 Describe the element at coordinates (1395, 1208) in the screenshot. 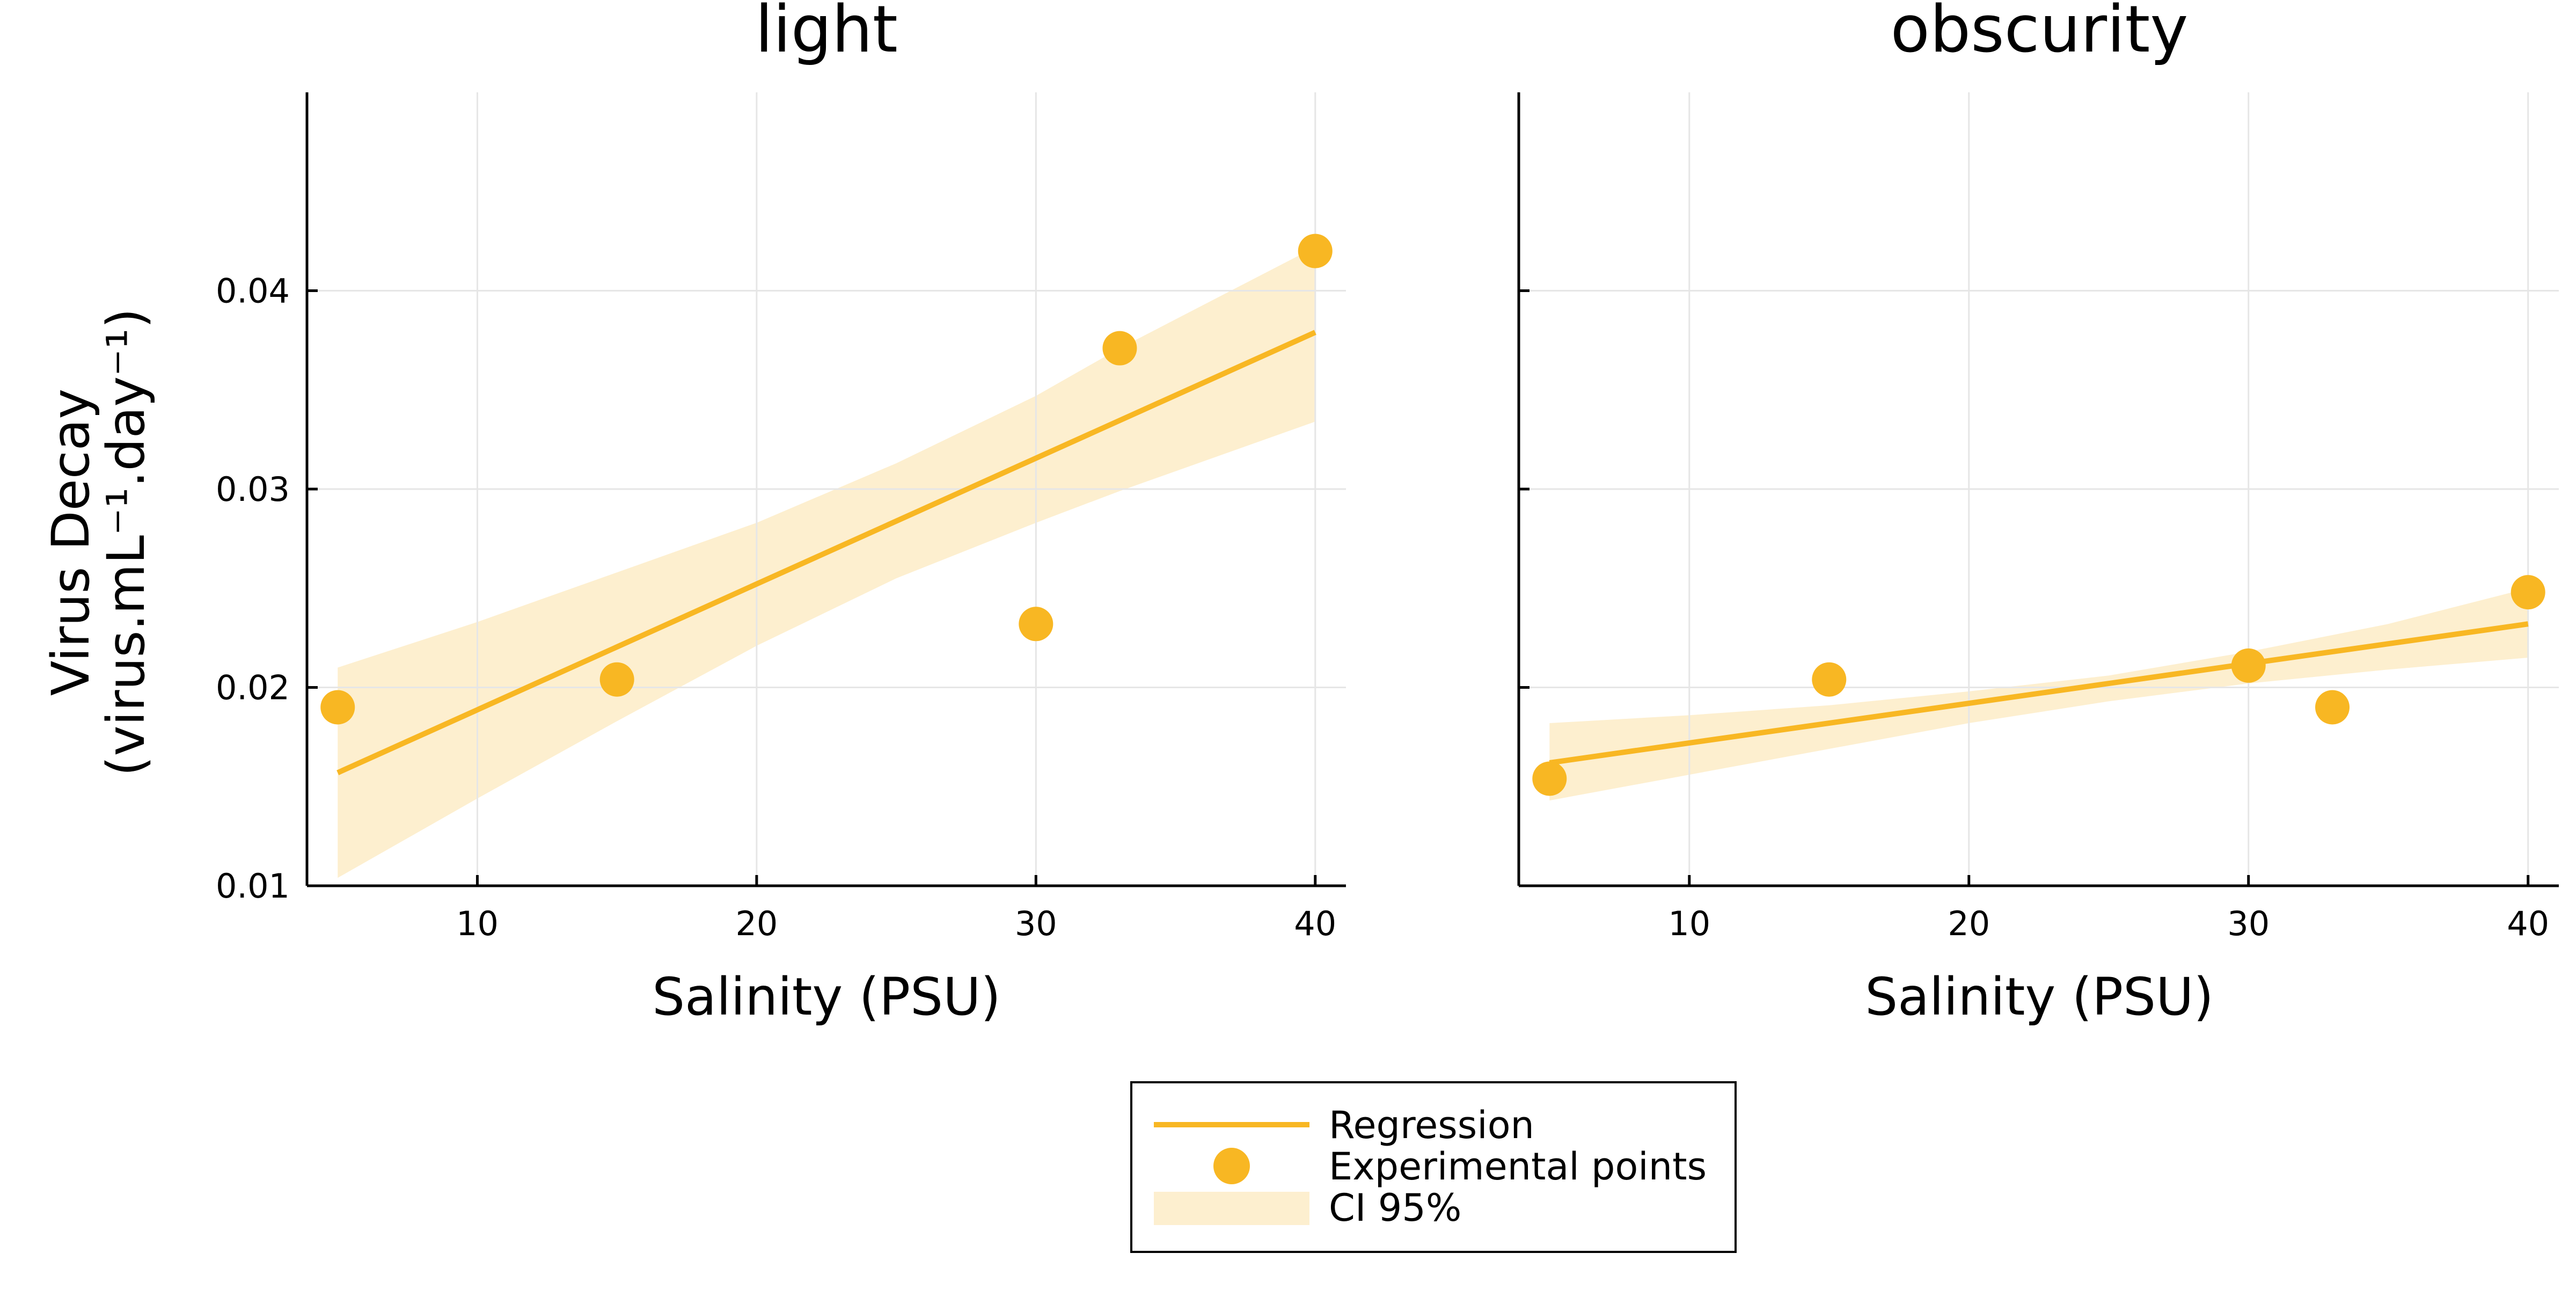

I see `legend-label-ci: CI 95%` at that location.